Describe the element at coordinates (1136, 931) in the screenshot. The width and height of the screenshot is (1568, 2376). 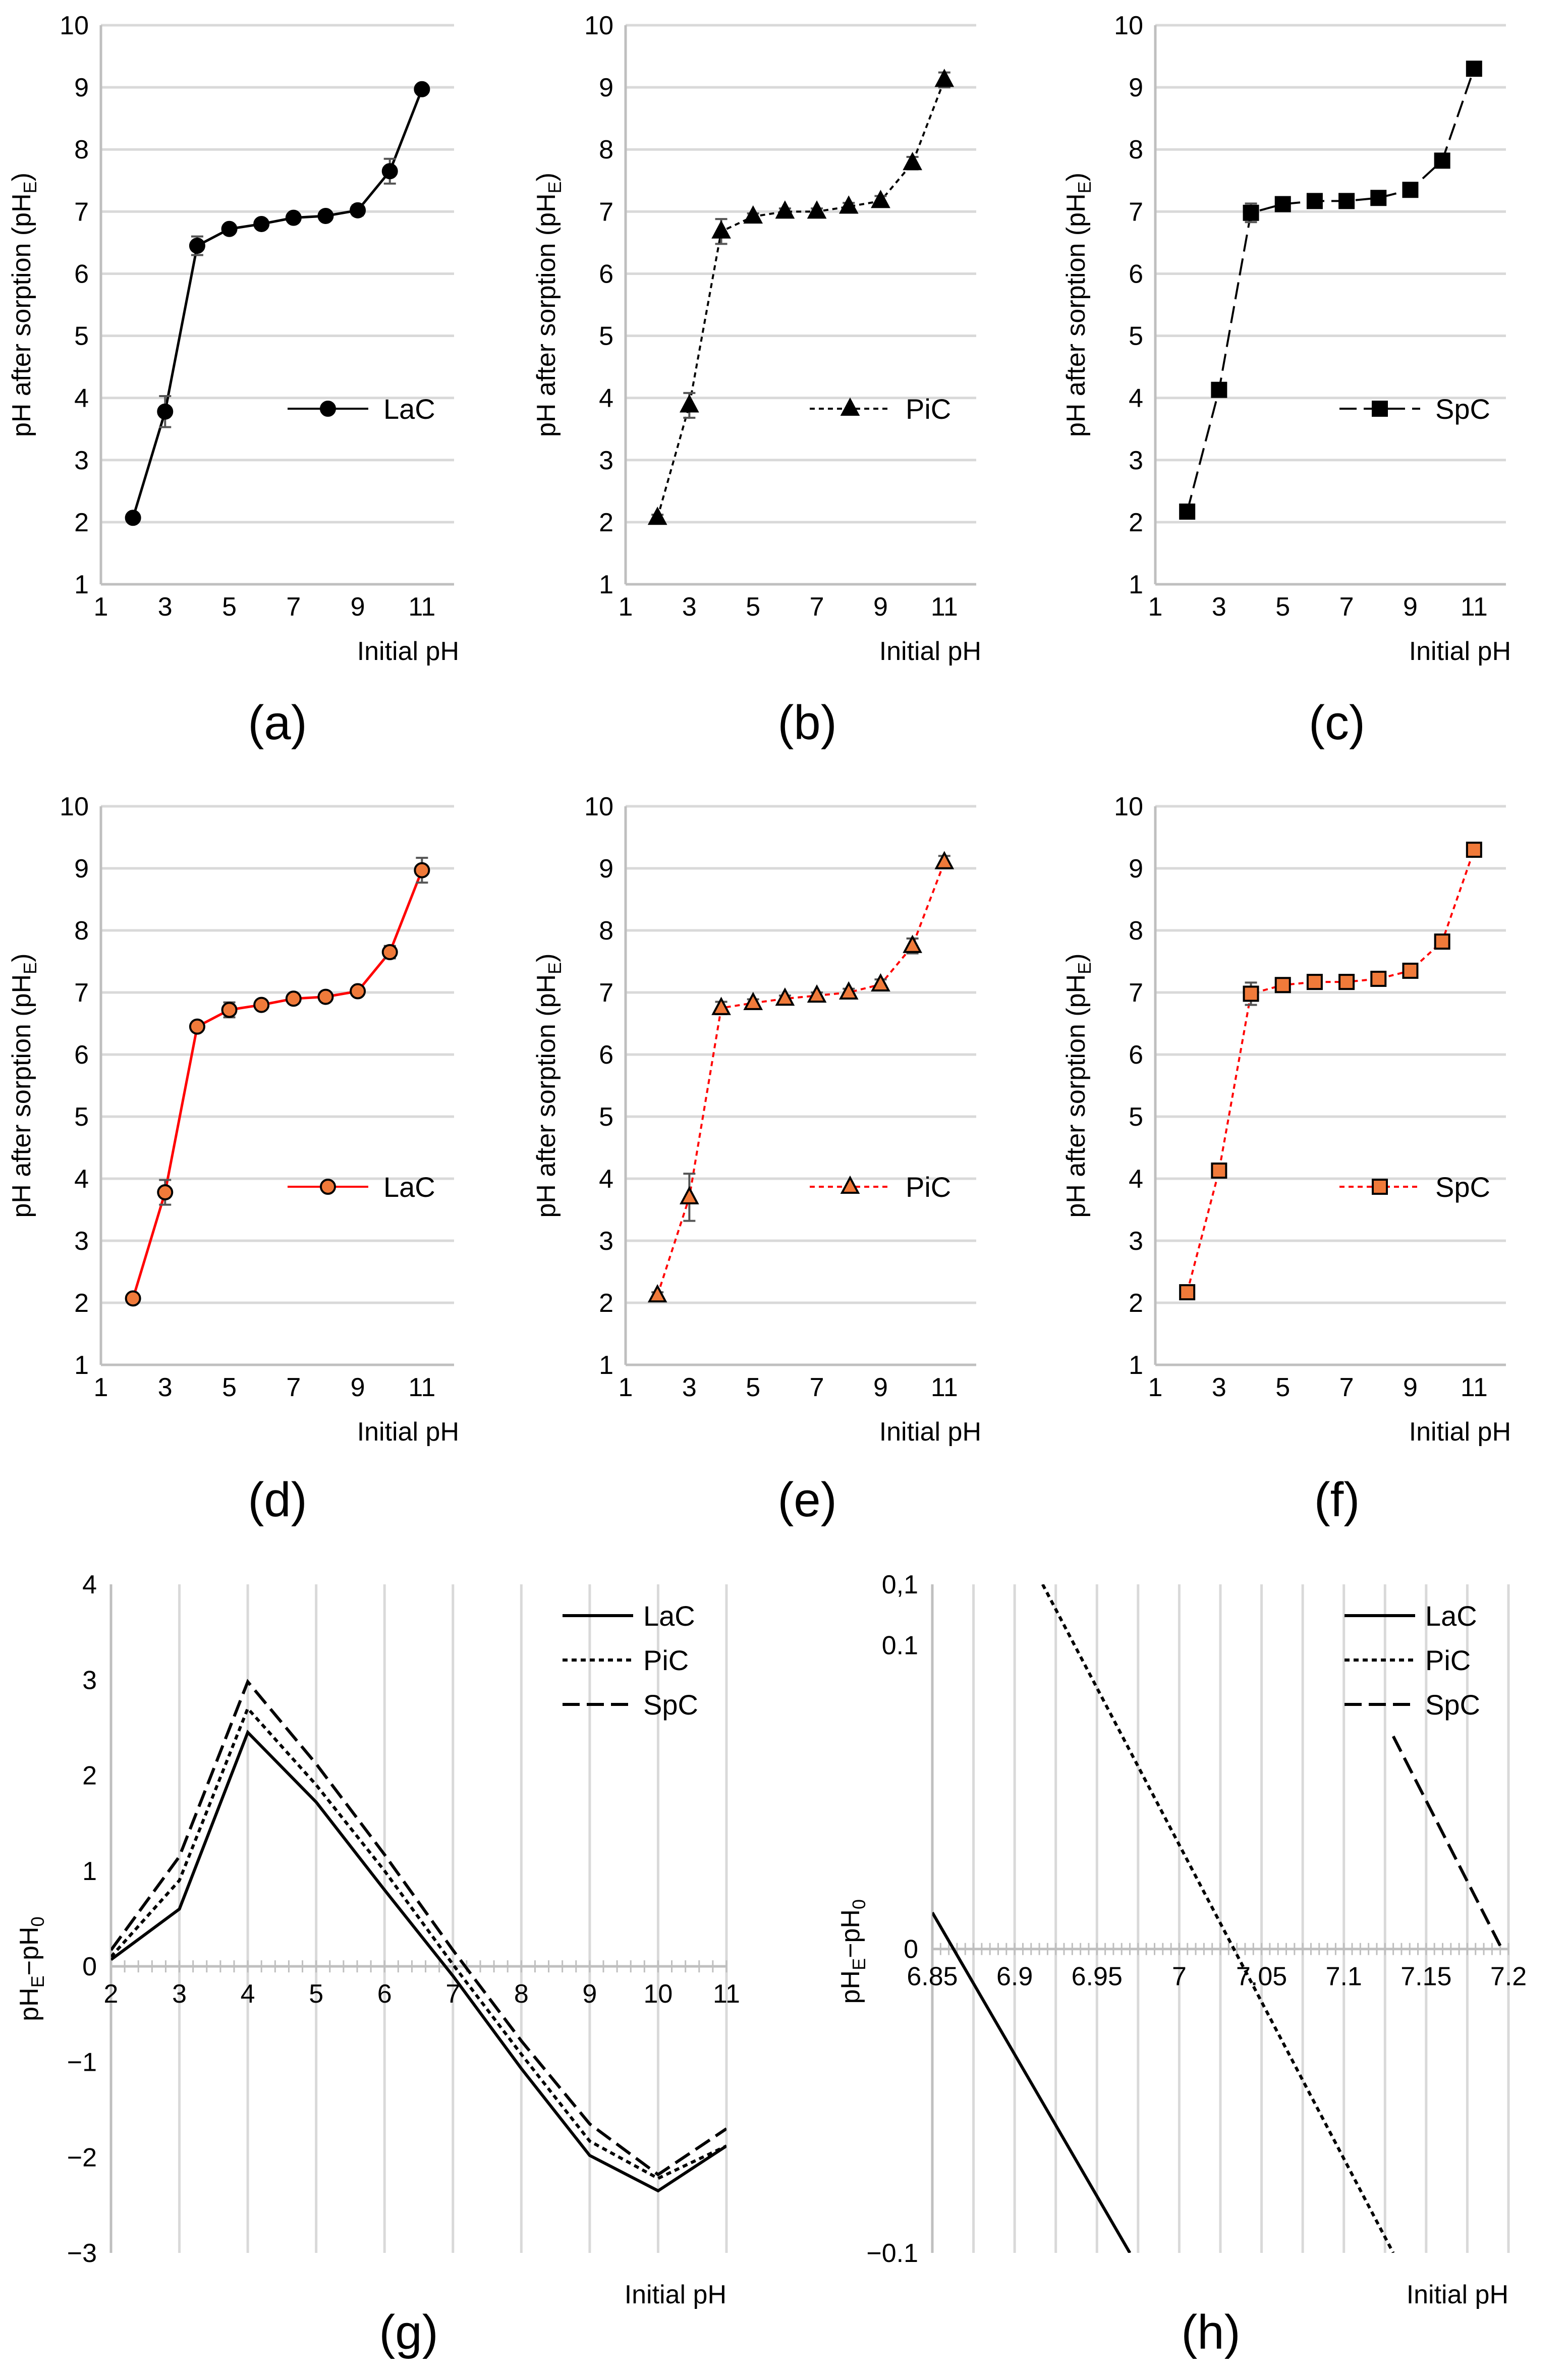
I see `y-tick-label: 8` at that location.